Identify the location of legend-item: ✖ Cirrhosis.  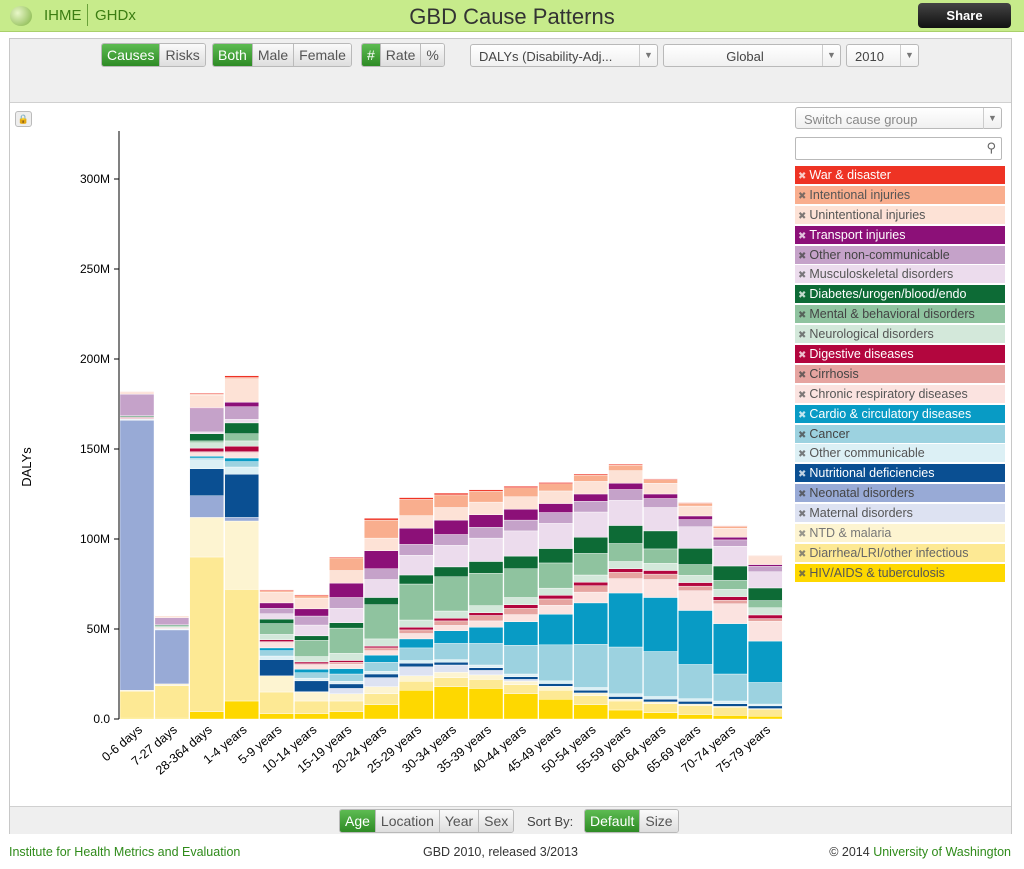
(900, 373).